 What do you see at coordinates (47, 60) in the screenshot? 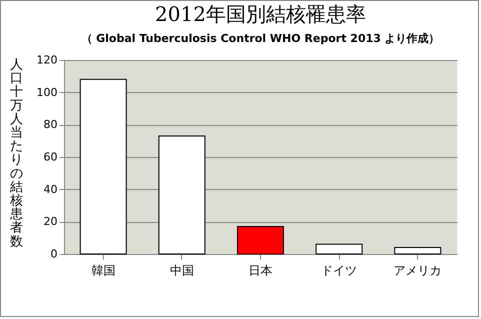
I see `y-tick-label: 120` at bounding box center [47, 60].